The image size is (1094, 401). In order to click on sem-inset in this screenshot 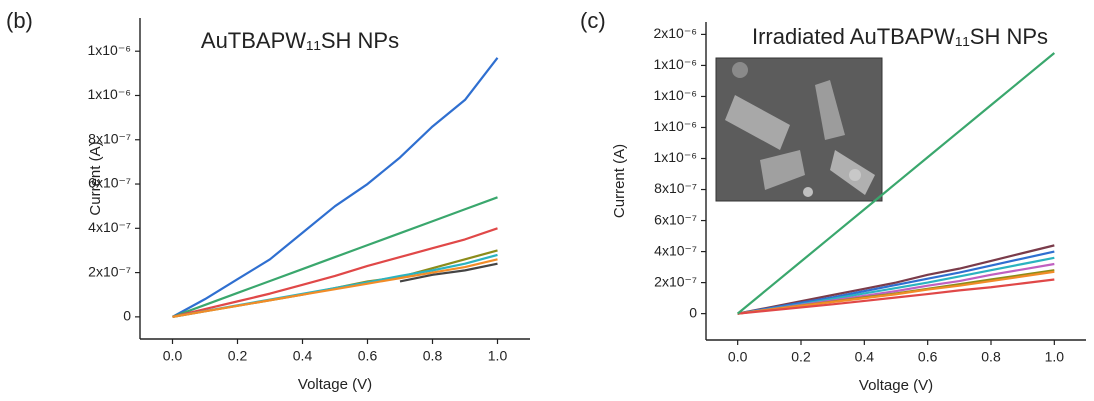, I will do `click(799, 129)`.